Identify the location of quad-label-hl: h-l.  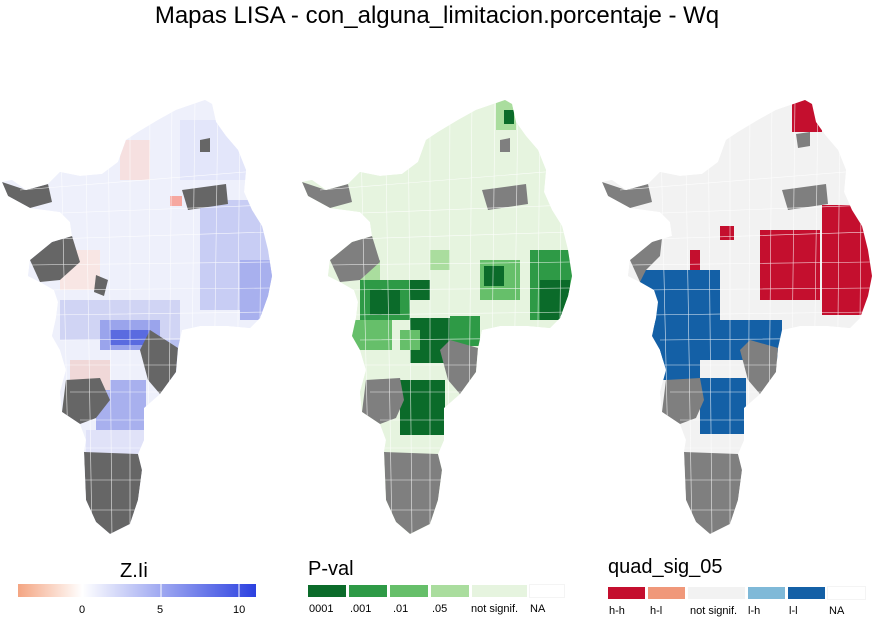
(656, 611).